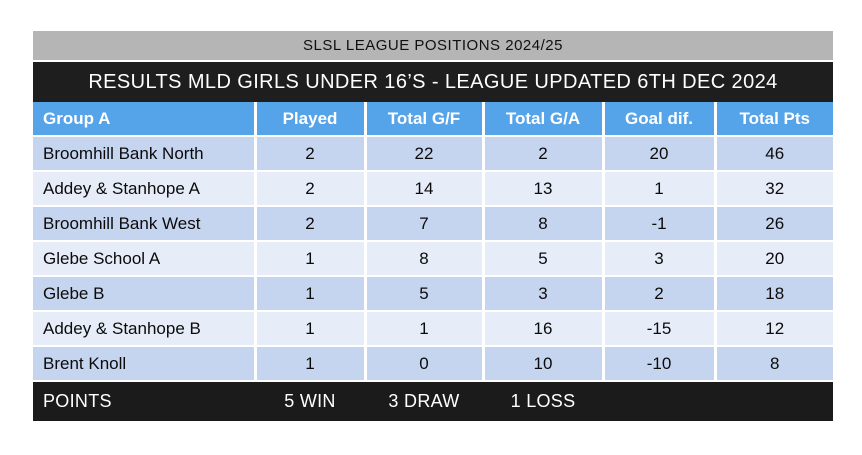 This screenshot has width=862, height=455. I want to click on total-gf-cell: 7, so click(425, 224).